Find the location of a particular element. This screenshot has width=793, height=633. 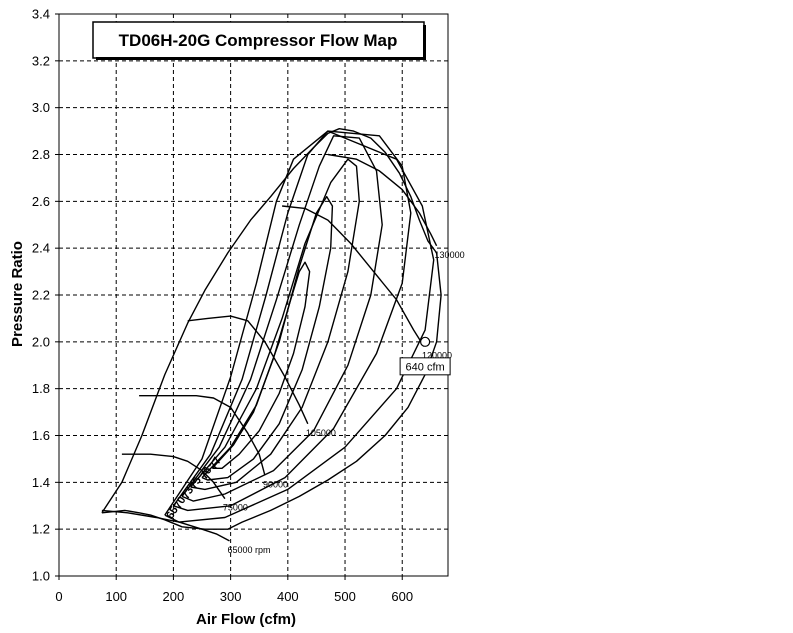

y-tick-label: 1.6 is located at coordinates (41, 435).